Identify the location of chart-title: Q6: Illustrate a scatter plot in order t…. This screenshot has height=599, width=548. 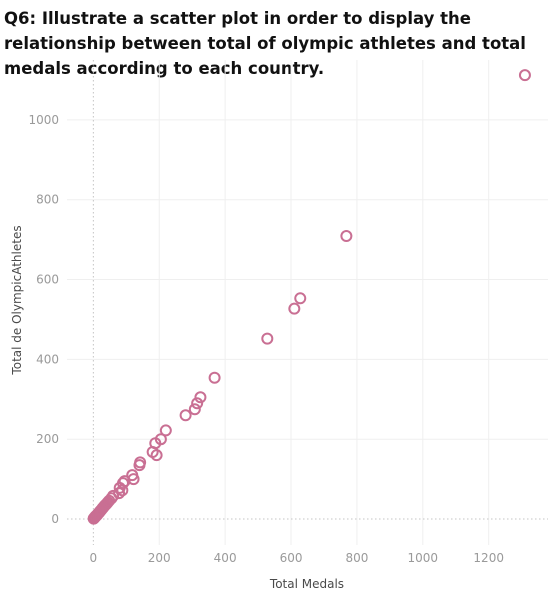
(265, 43).